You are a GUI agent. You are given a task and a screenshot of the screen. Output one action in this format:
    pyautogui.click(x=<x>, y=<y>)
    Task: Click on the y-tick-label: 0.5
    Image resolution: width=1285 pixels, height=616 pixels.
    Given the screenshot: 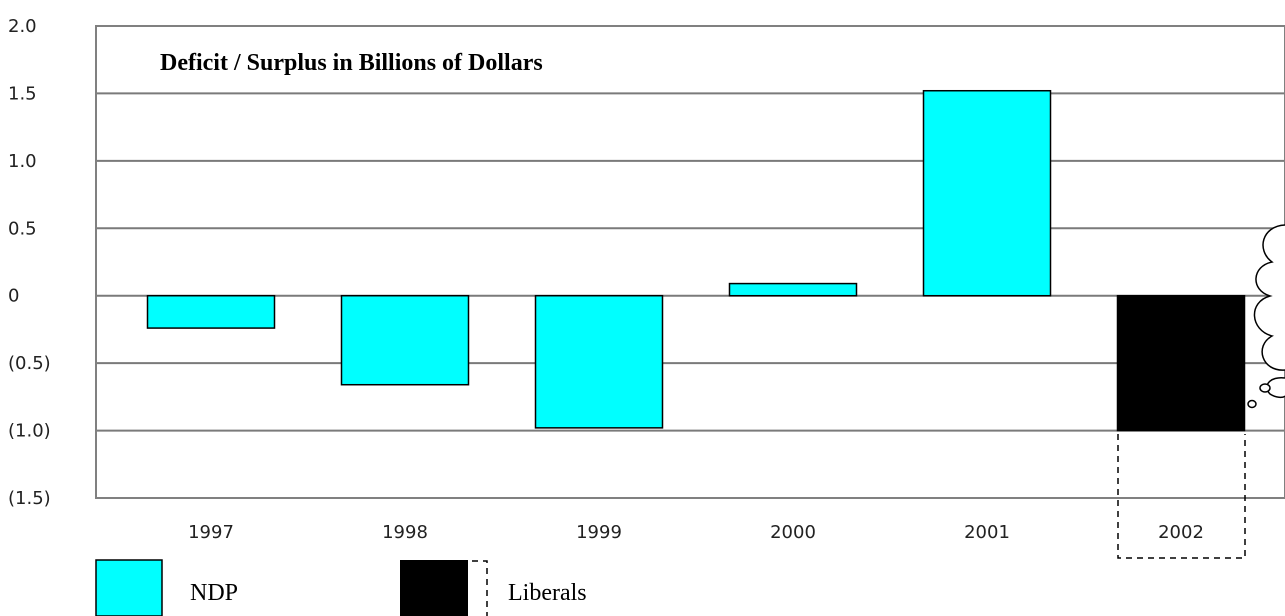 What is the action you would take?
    pyautogui.click(x=22, y=228)
    